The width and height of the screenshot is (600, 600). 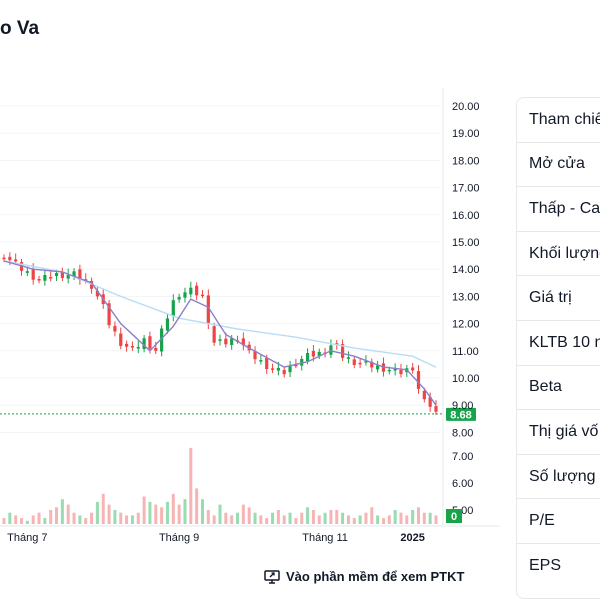 I want to click on monitor-icon, so click(x=272, y=576).